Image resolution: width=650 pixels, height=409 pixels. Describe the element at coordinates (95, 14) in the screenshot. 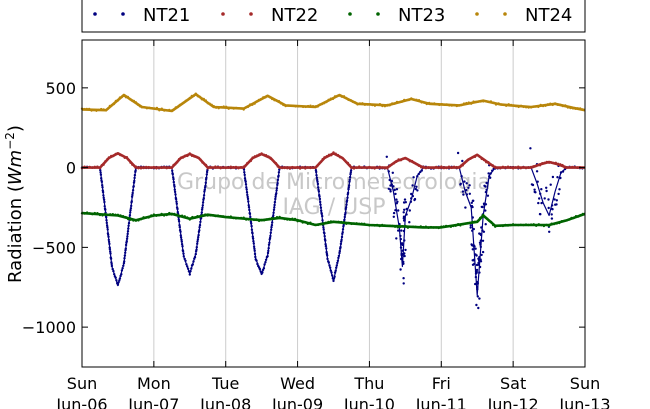

I see `legend-marker` at that location.